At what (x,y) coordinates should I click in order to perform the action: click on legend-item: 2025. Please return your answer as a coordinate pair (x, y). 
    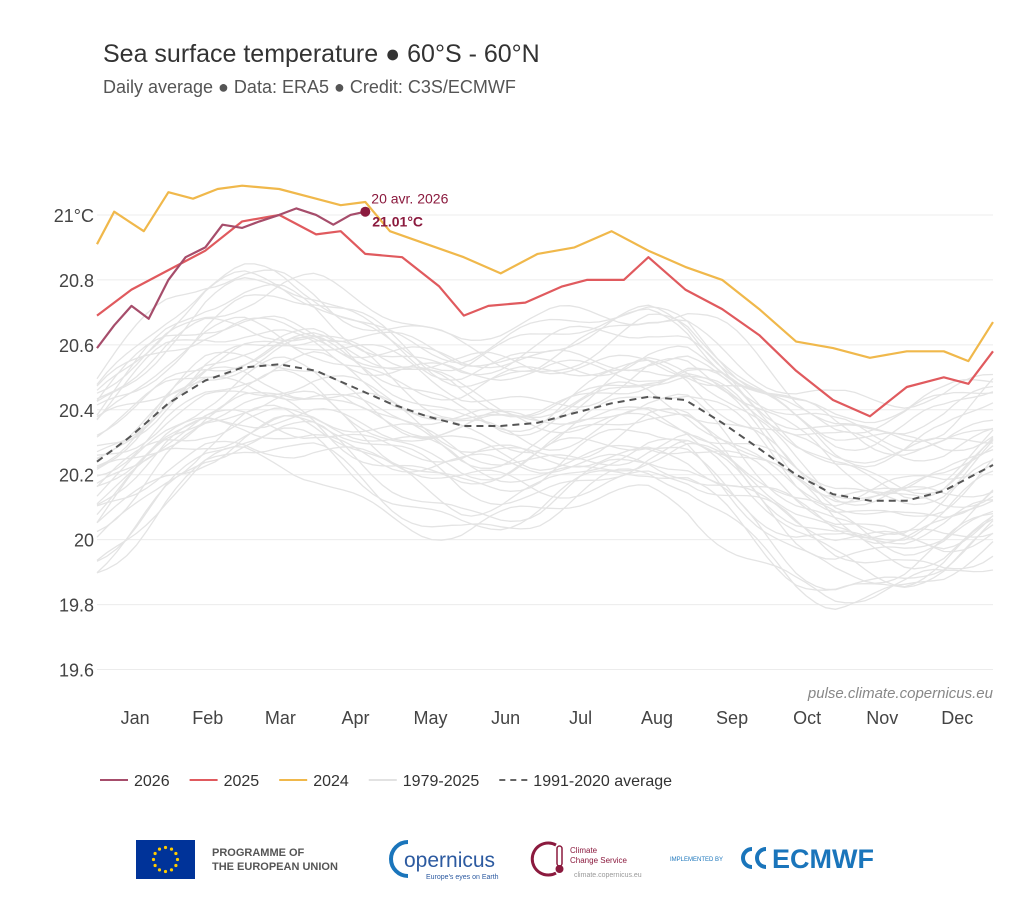
    Looking at the image, I should click on (224, 781).